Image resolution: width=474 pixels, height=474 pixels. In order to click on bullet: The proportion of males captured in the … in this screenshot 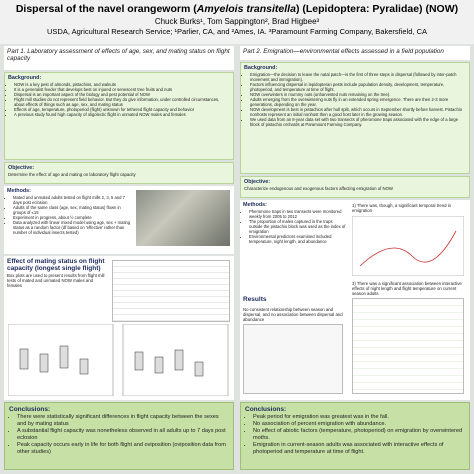, I will do `click(298, 226)`.